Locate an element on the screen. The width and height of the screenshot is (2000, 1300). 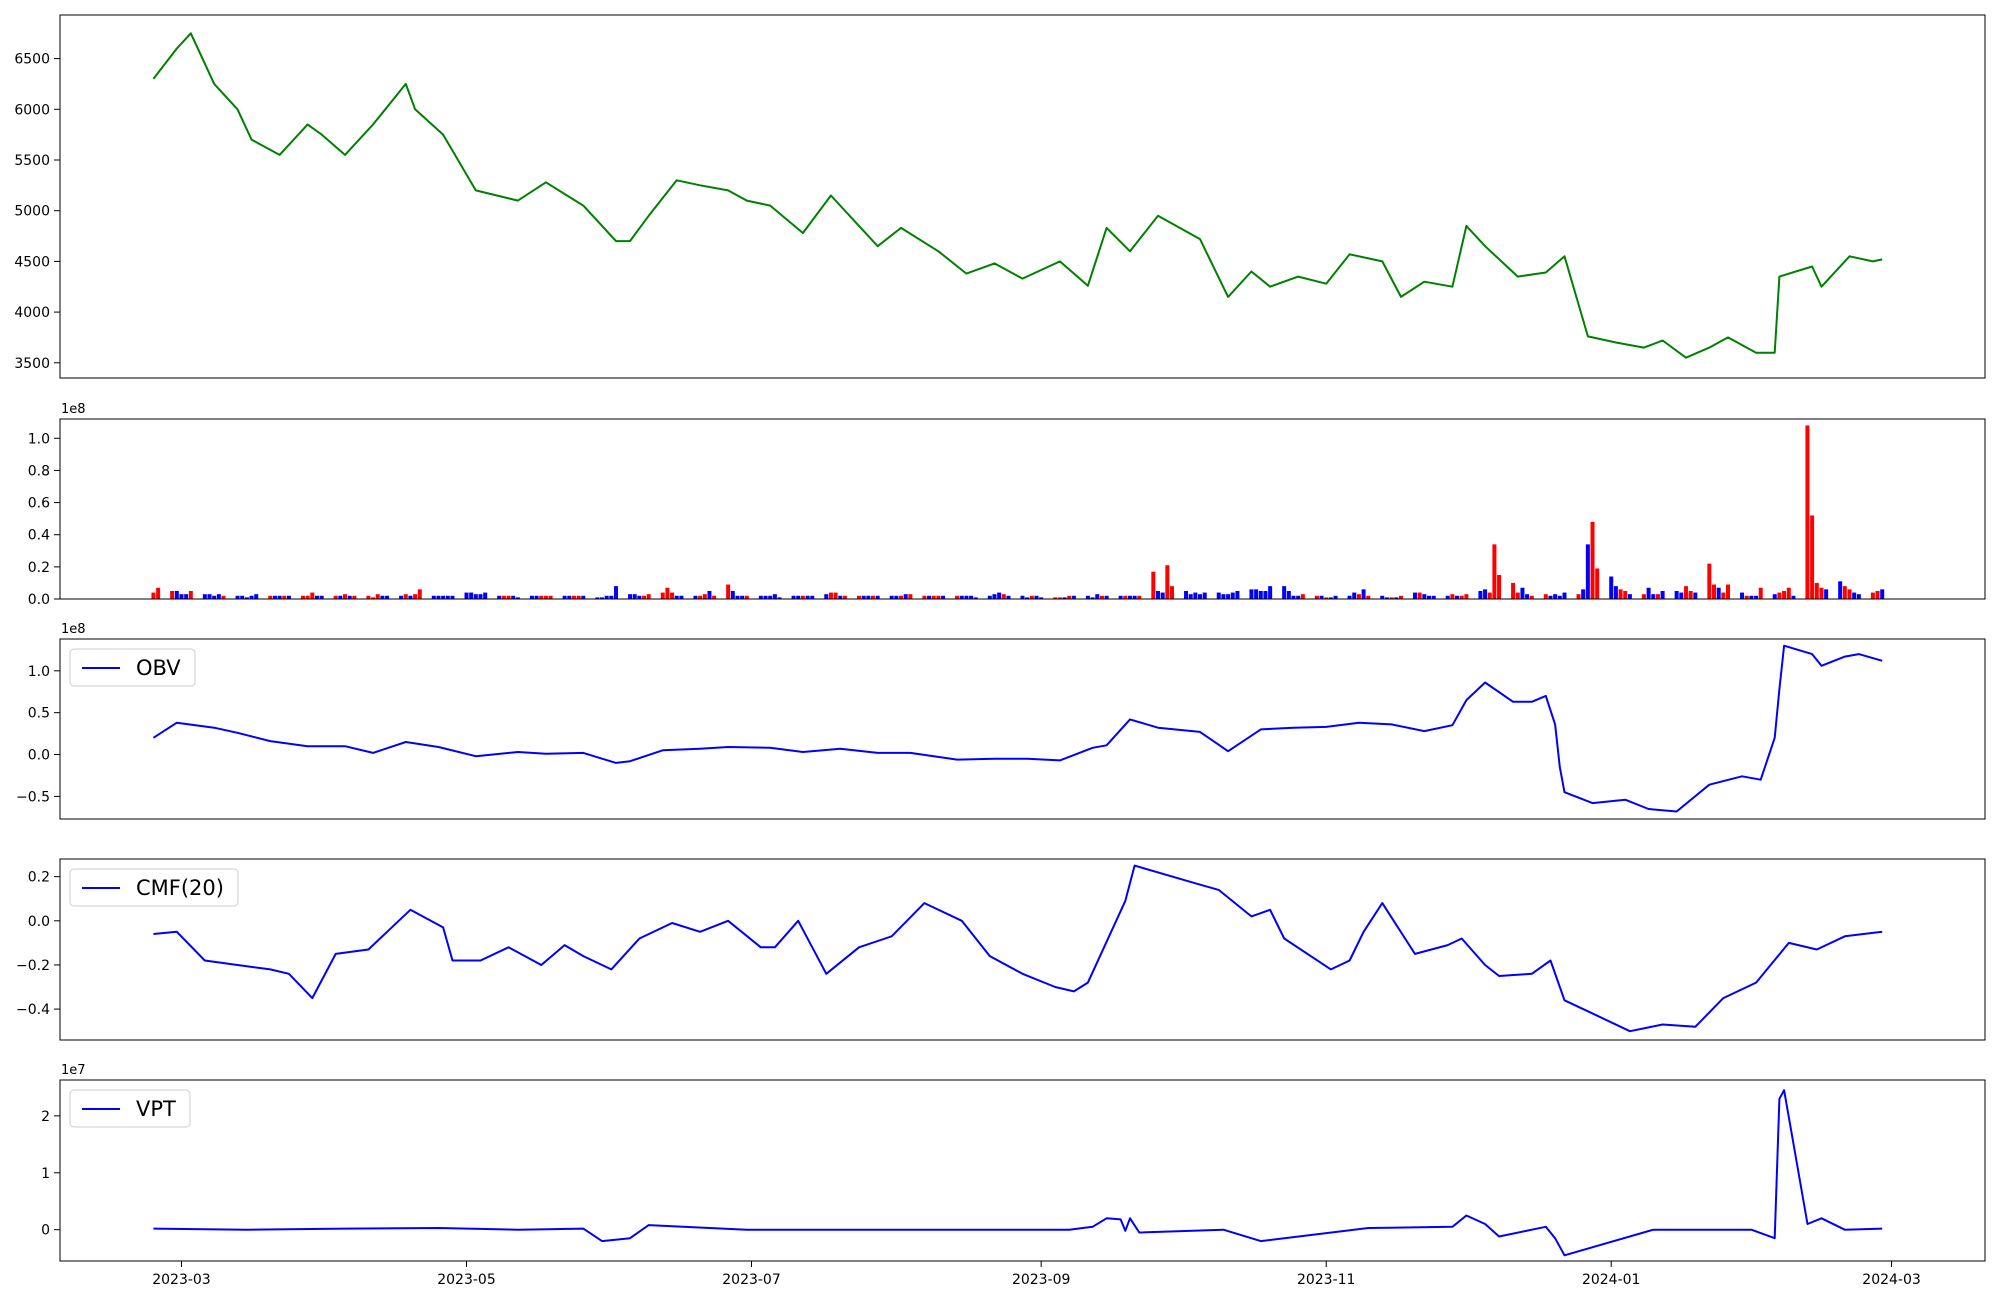
legend-box is located at coordinates (154, 887).